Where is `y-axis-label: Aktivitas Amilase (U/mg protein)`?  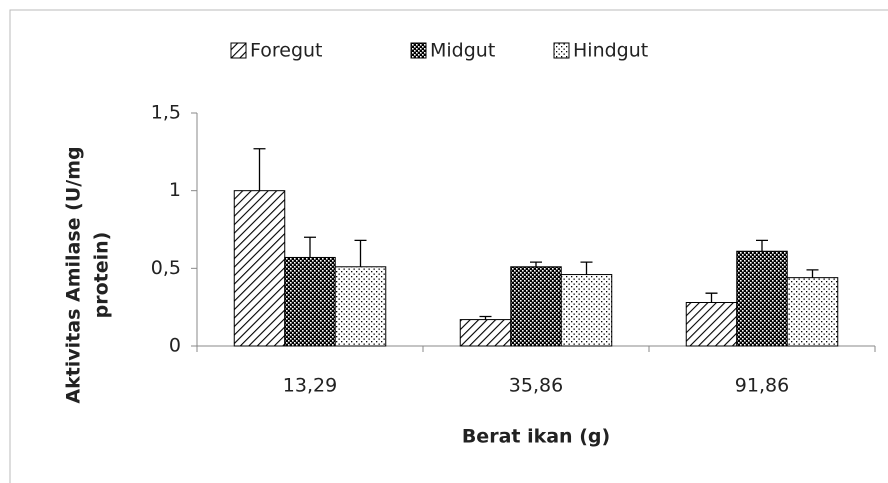 y-axis-label: Aktivitas Amilase (U/mg protein) is located at coordinates (88, 274).